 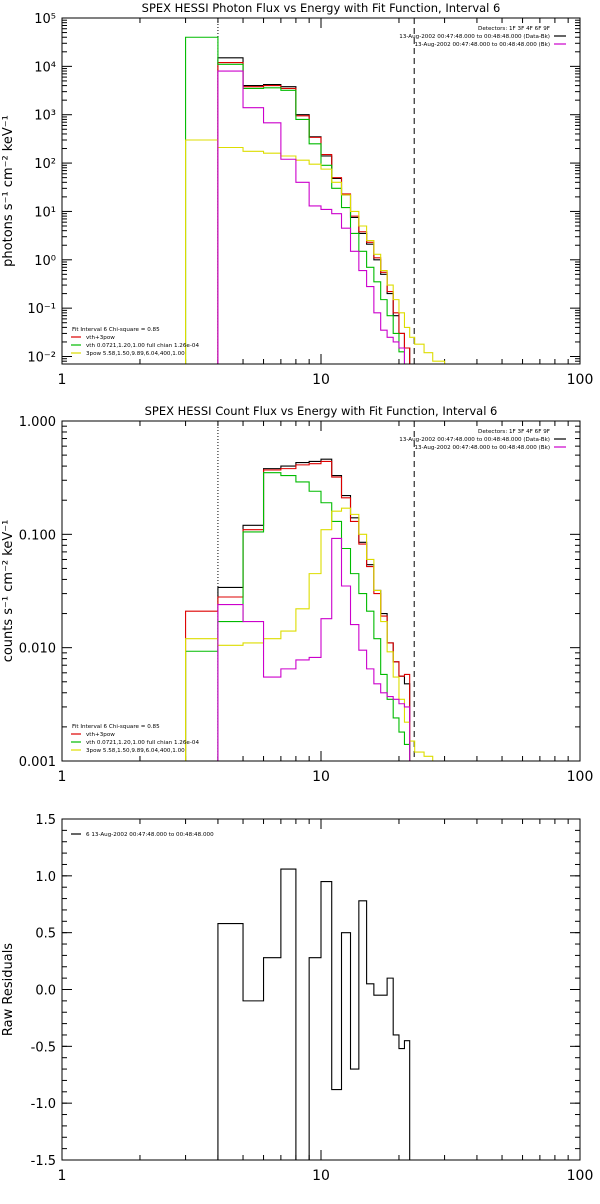 I want to click on y-tick-label: 0.5, so click(x=45, y=934).